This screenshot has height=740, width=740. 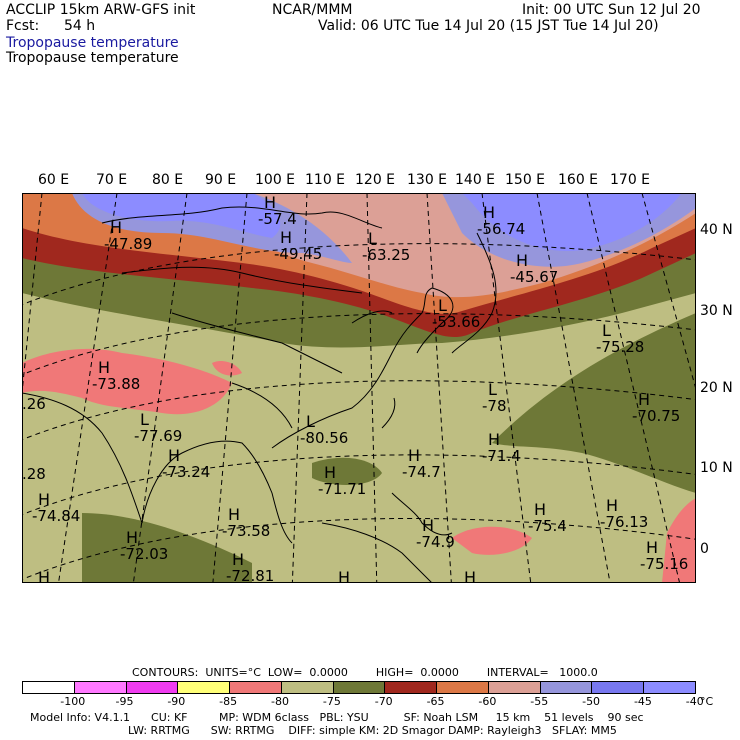 I want to click on color-bar-tick: -90, so click(x=176, y=701).